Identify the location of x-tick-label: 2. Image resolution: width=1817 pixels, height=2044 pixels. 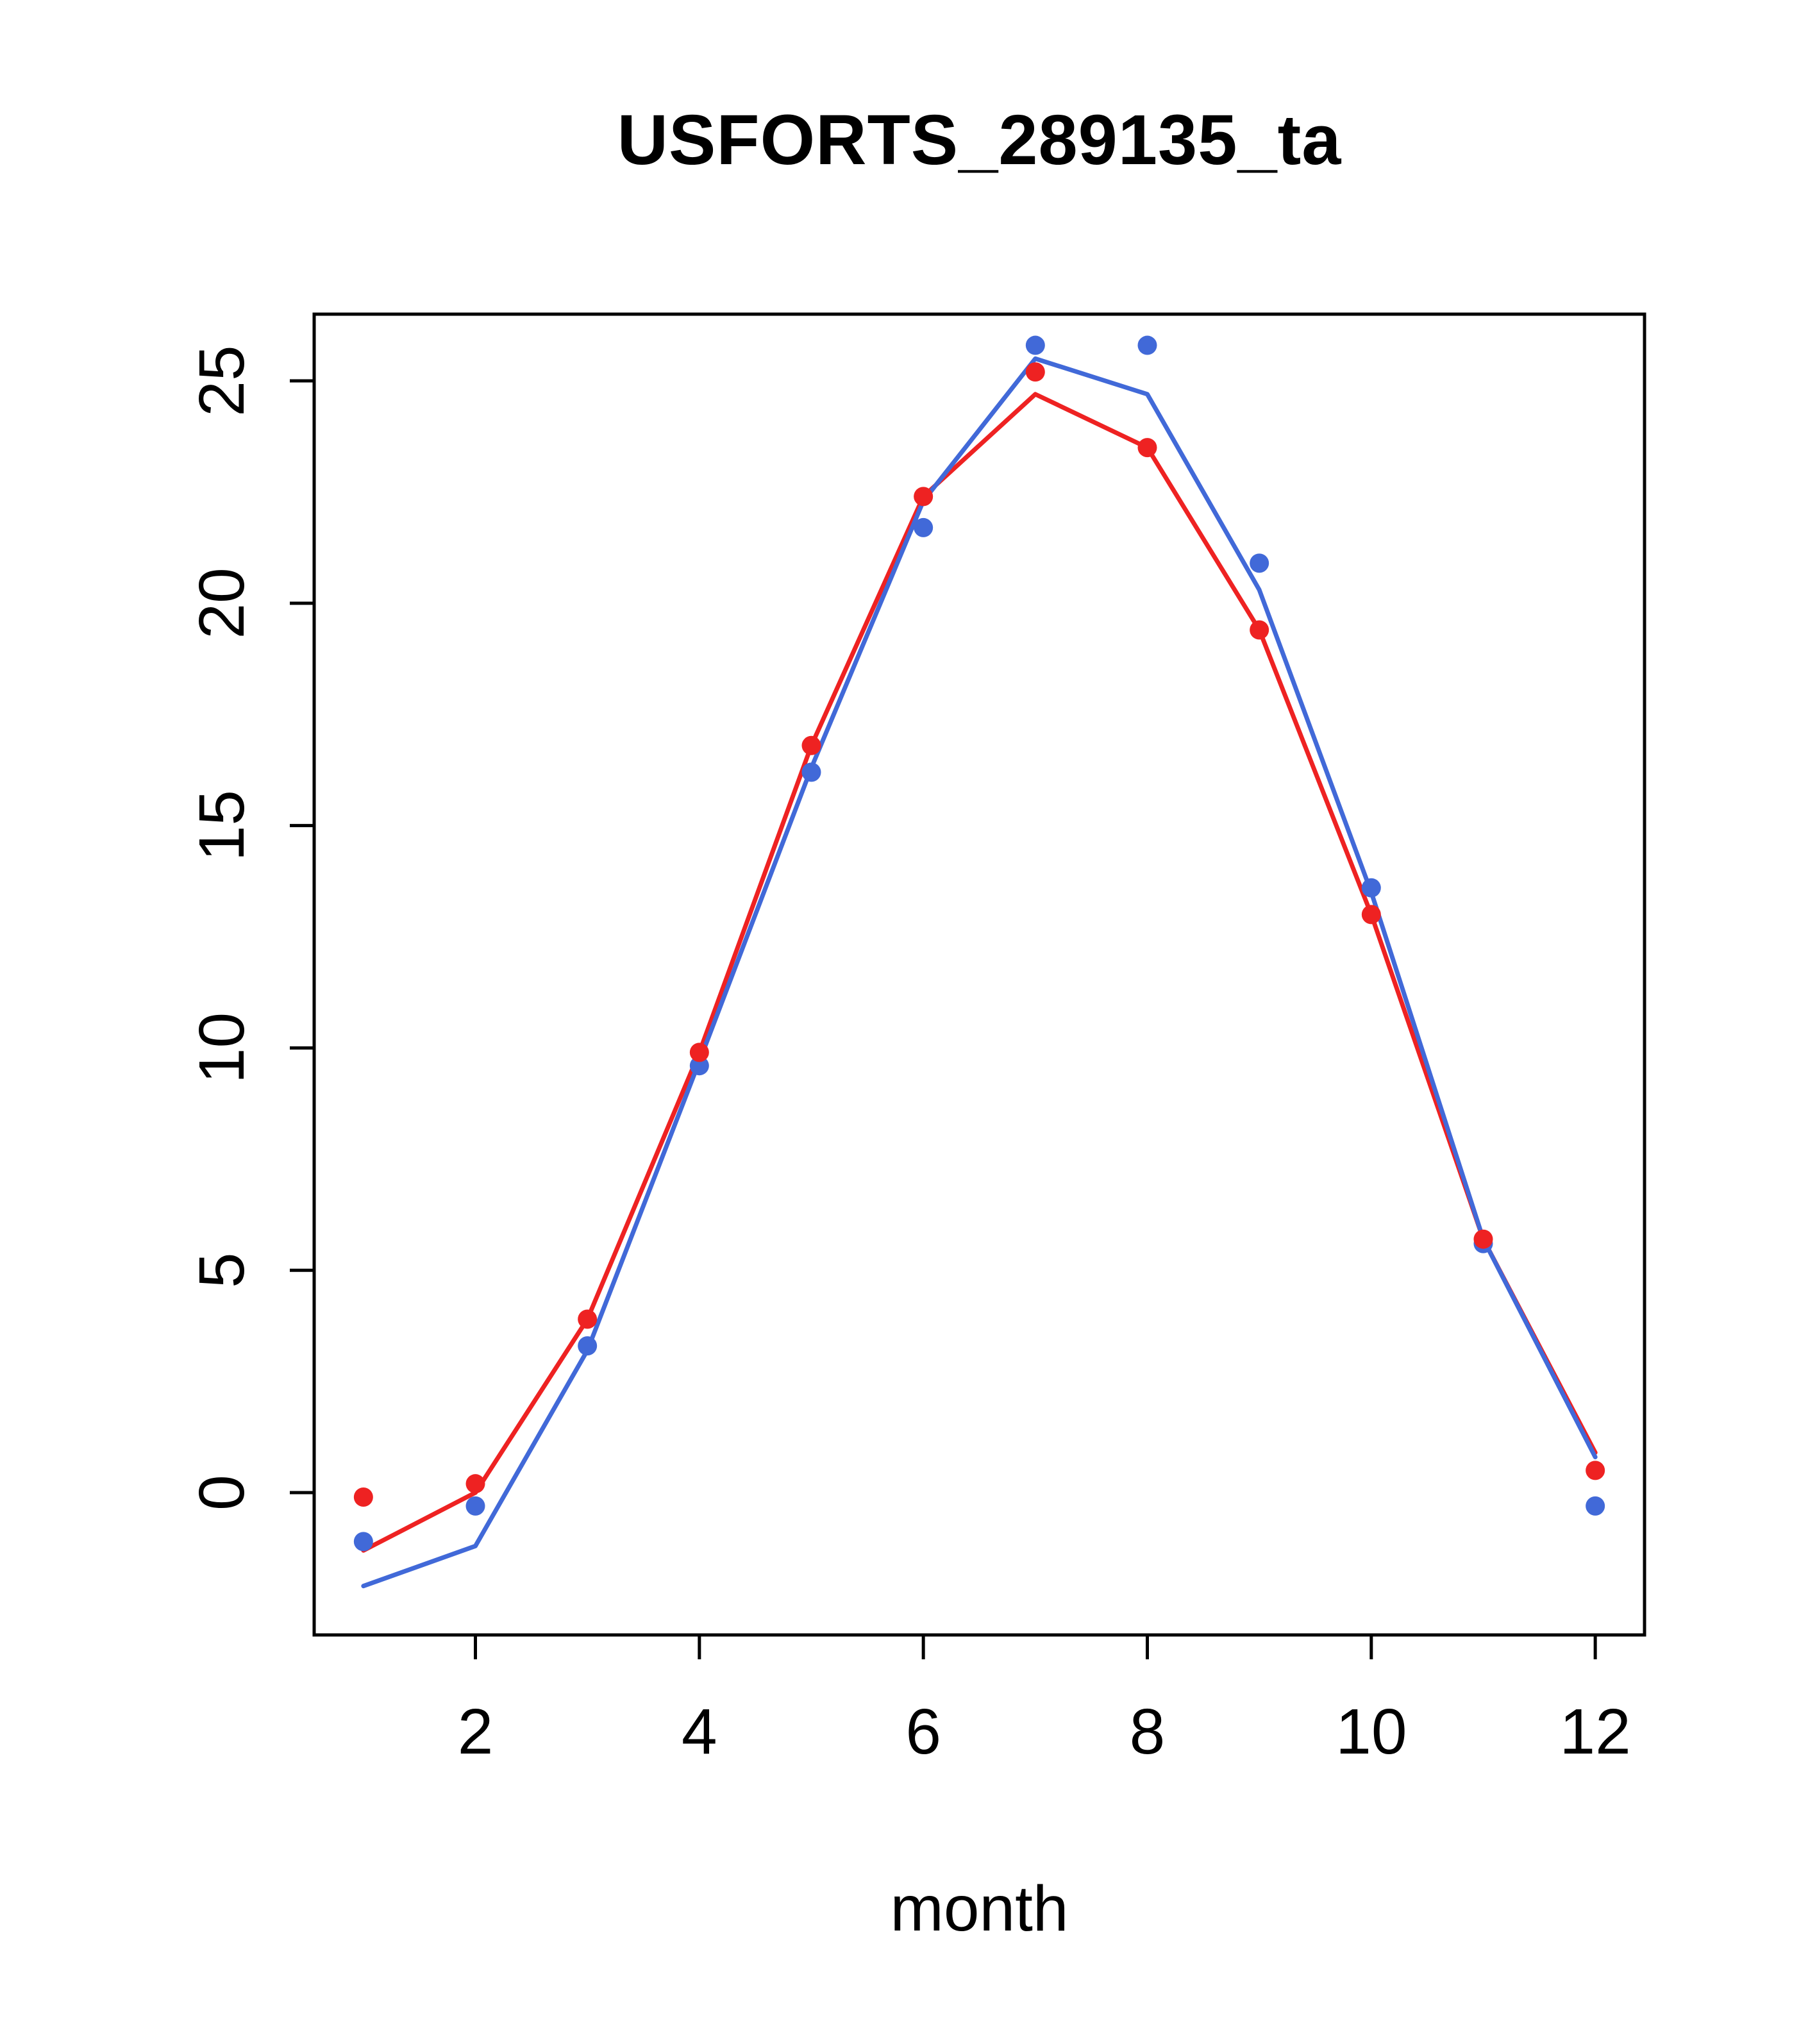
(476, 1732).